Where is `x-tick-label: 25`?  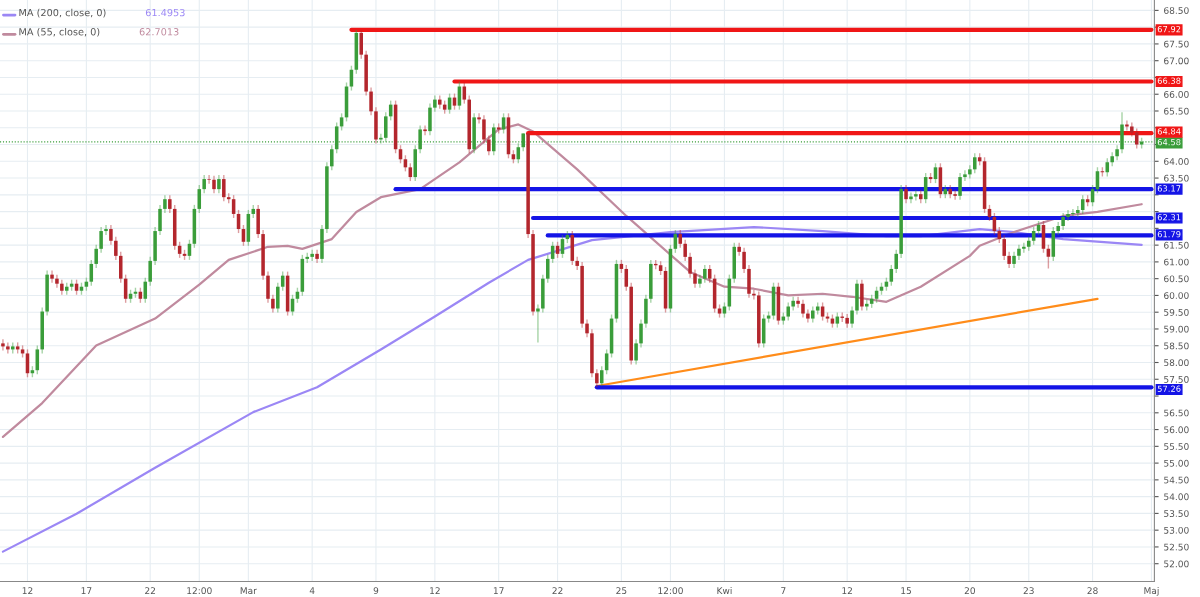
x-tick-label: 25 is located at coordinates (621, 591).